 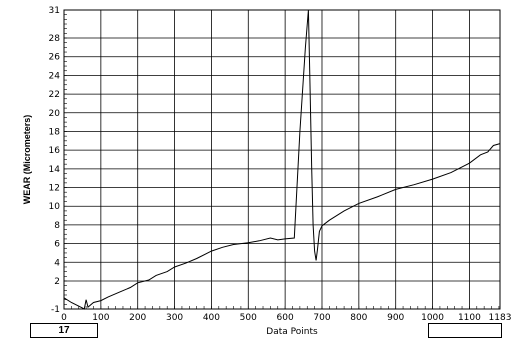 What do you see at coordinates (64, 330) in the screenshot?
I see `data-point-count-box: 17` at bounding box center [64, 330].